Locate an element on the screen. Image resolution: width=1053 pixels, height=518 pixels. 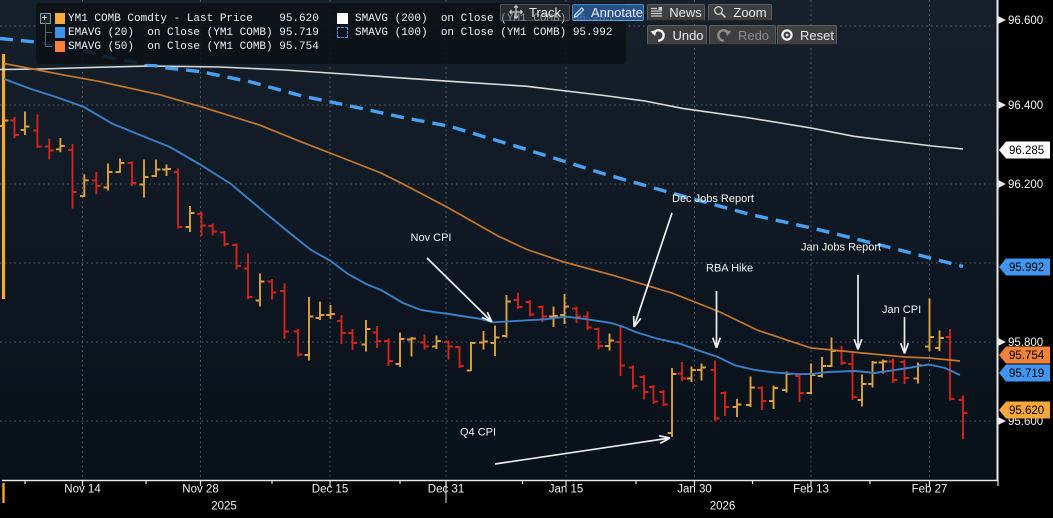
svg-text: Nov CPI is located at coordinates (431, 238).